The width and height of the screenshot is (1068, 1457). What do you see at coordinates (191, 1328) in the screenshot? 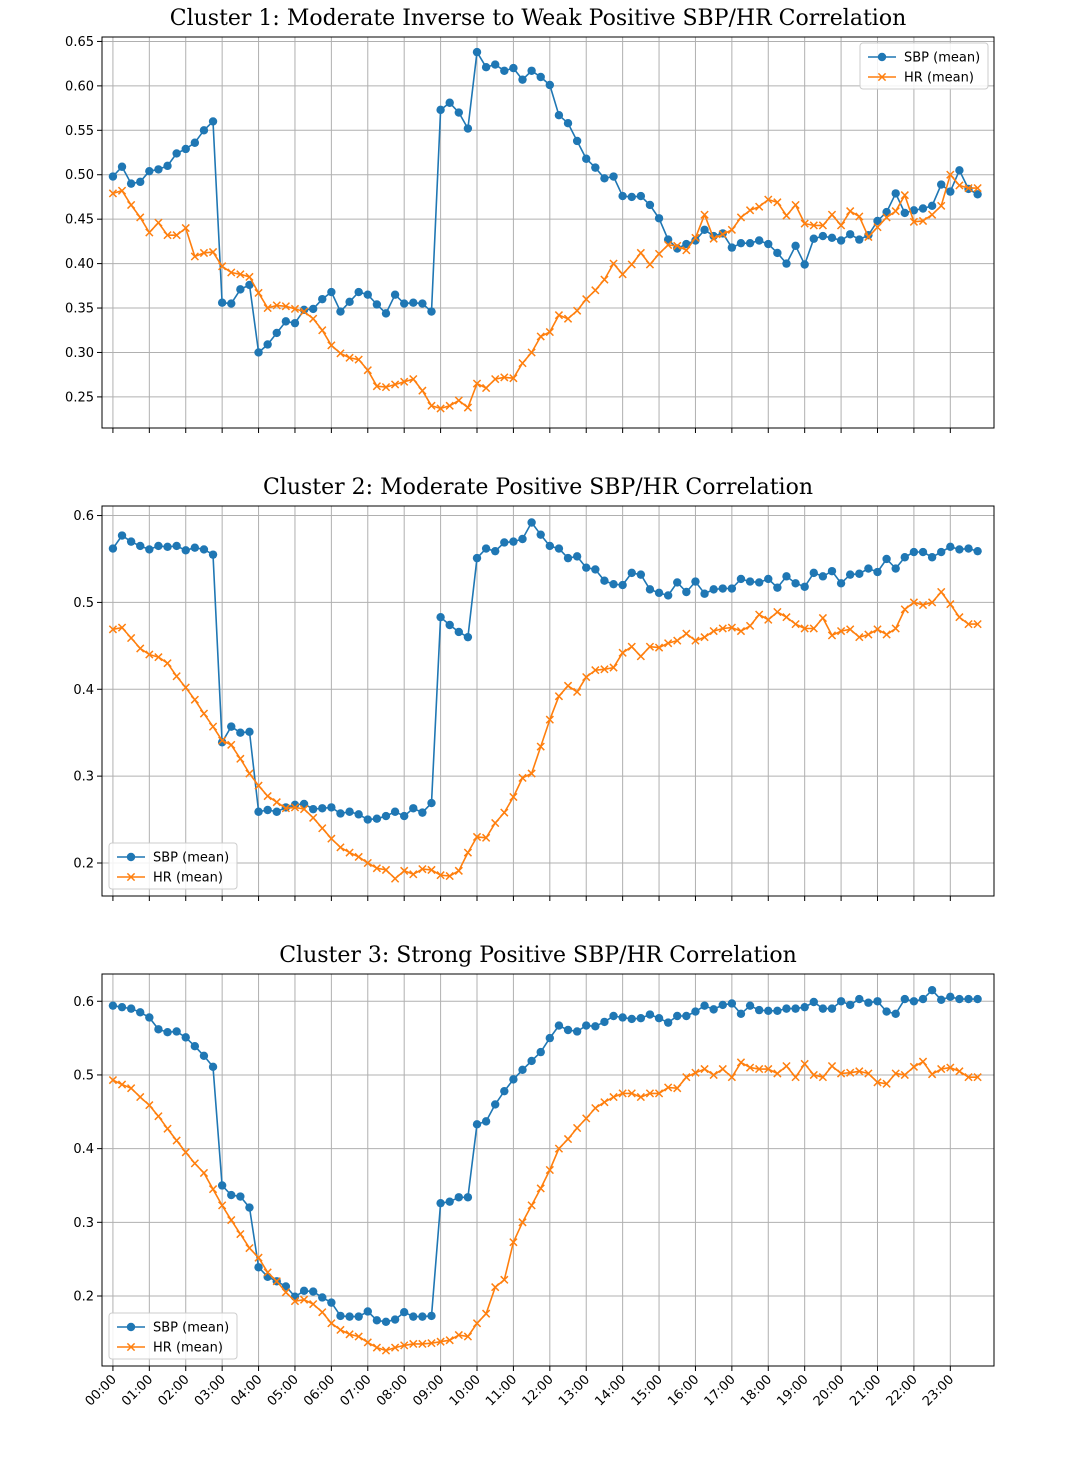
I see `sbp-legend-label: SBP (mean)` at bounding box center [191, 1328].